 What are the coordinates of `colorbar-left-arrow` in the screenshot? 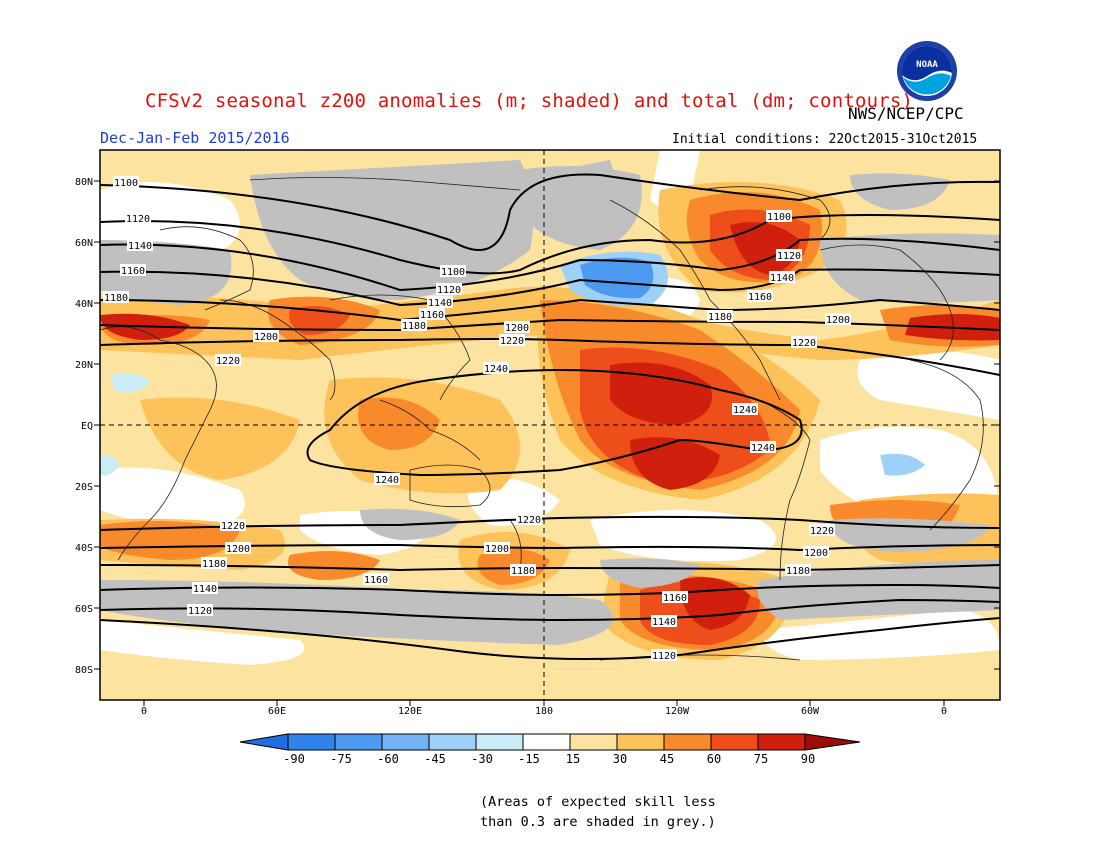 It's located at (264, 742).